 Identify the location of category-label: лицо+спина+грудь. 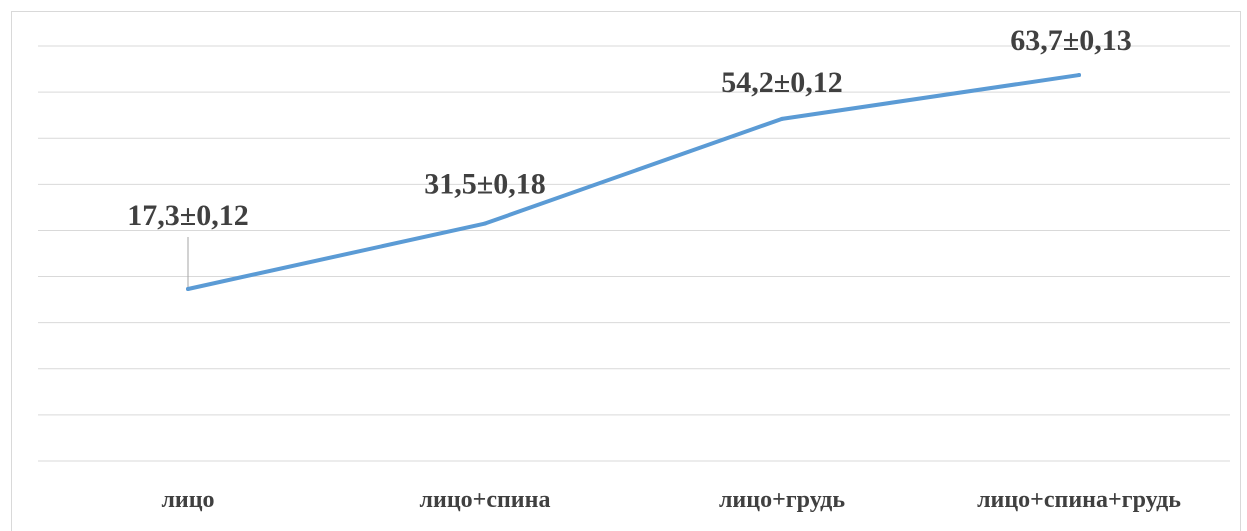
(1079, 500).